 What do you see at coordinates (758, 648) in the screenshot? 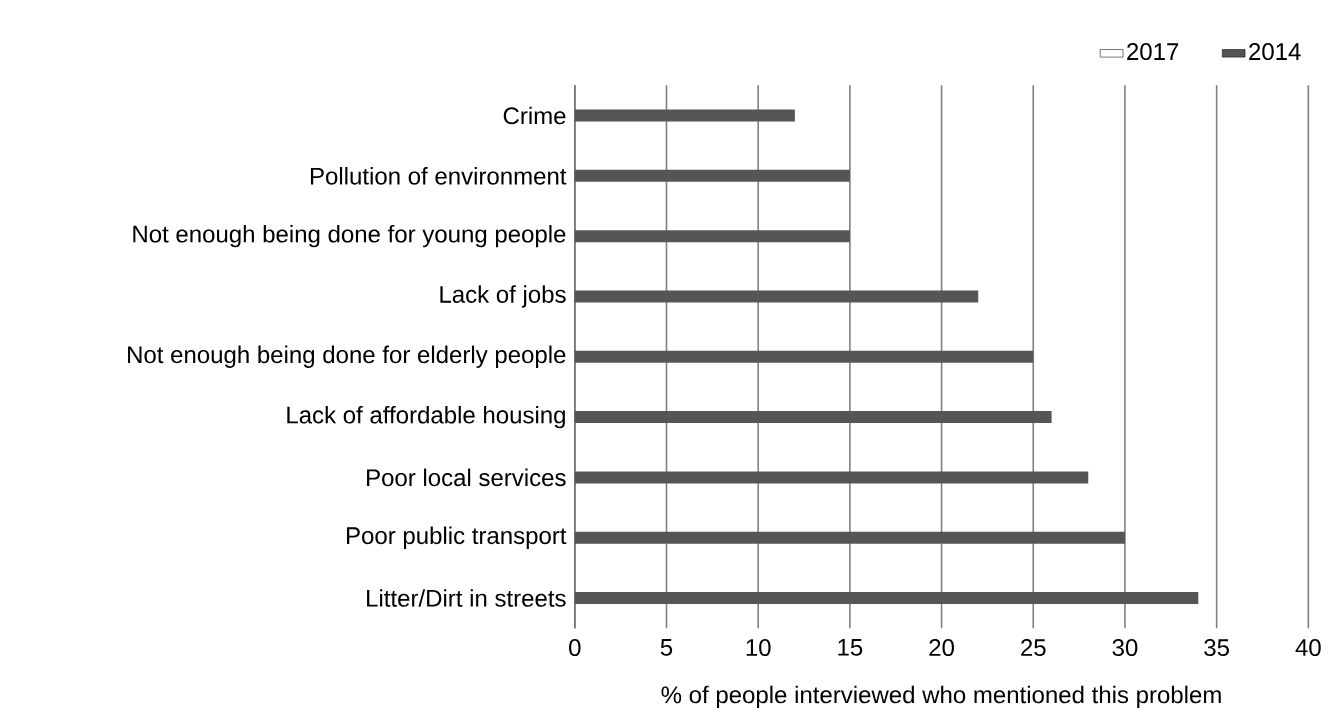
I see `x-tick-label: 10` at bounding box center [758, 648].